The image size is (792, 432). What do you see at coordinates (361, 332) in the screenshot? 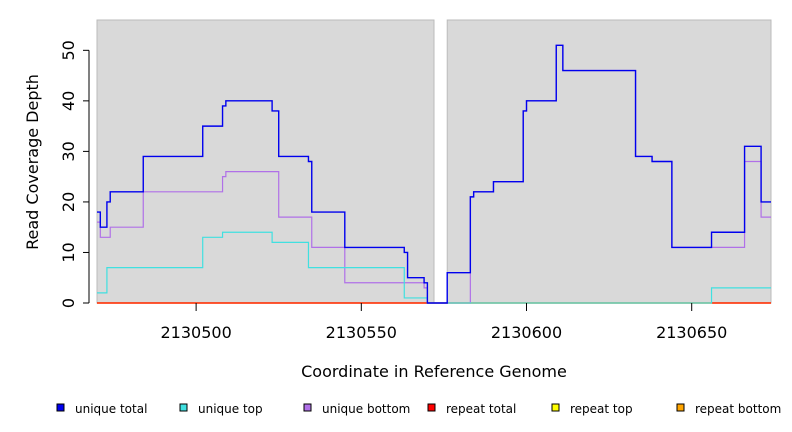
I see `x-tick-label: 2130550` at bounding box center [361, 332].